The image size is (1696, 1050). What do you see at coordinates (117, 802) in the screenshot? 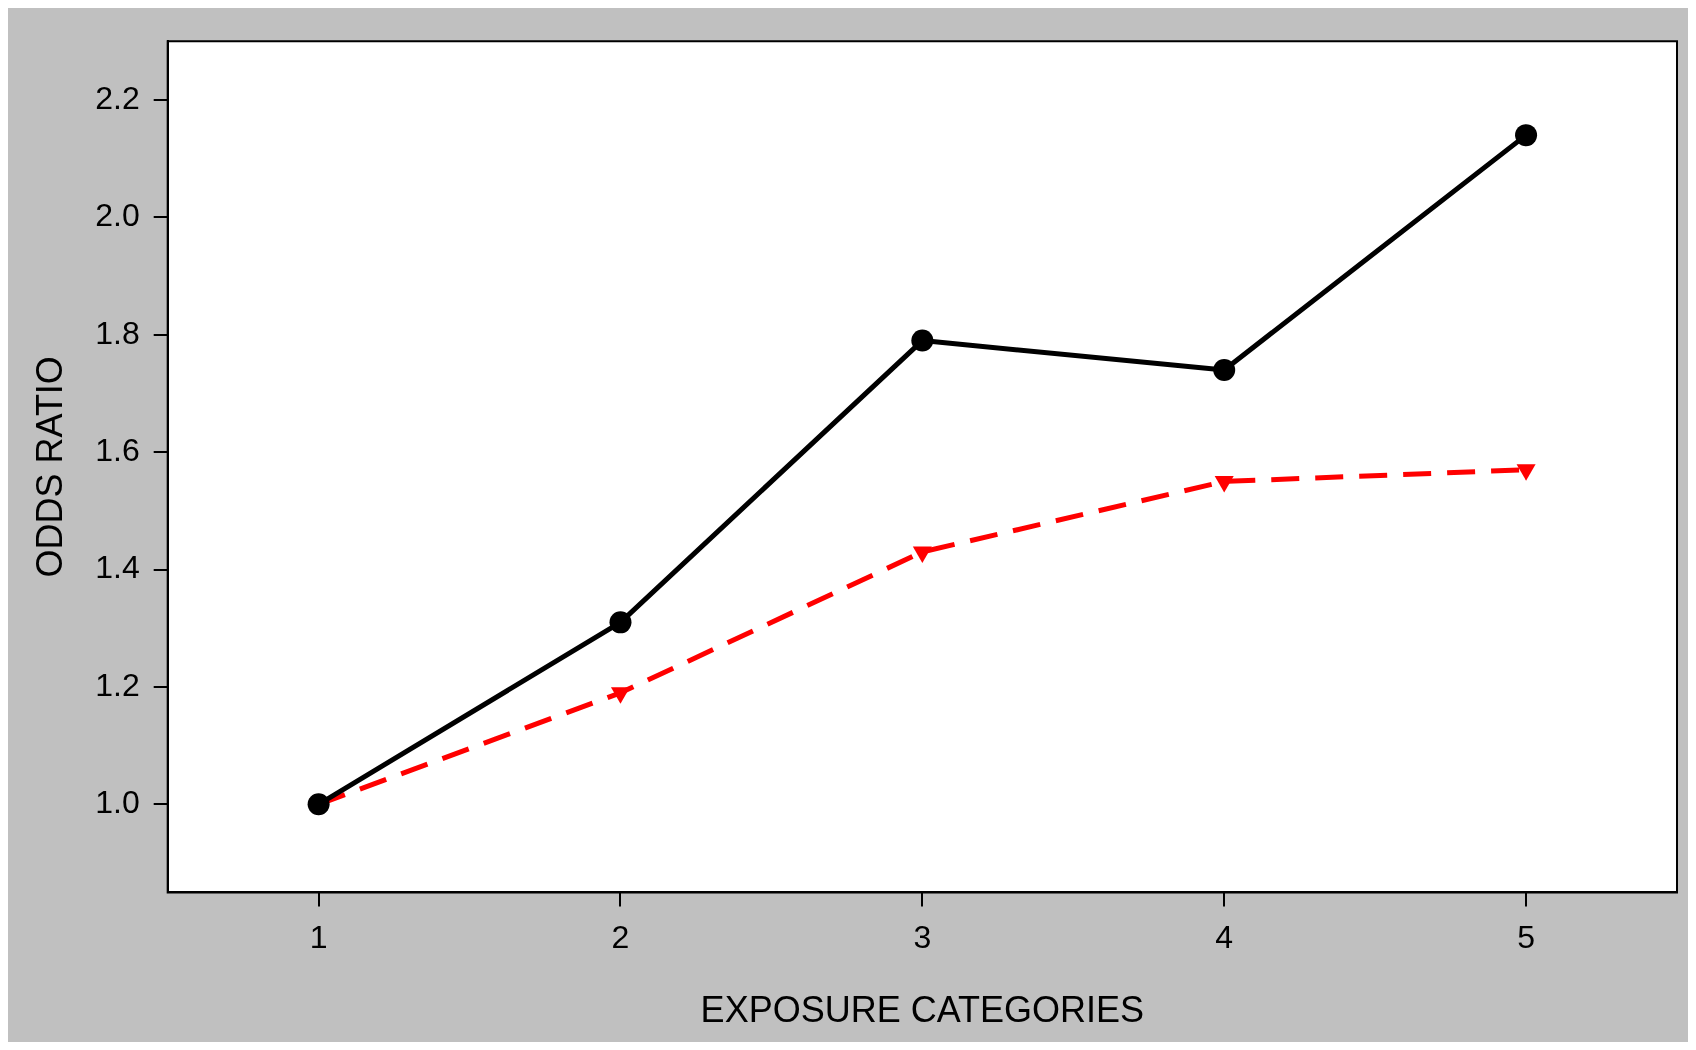
I see `y-tick-label: 1.0` at bounding box center [117, 802].